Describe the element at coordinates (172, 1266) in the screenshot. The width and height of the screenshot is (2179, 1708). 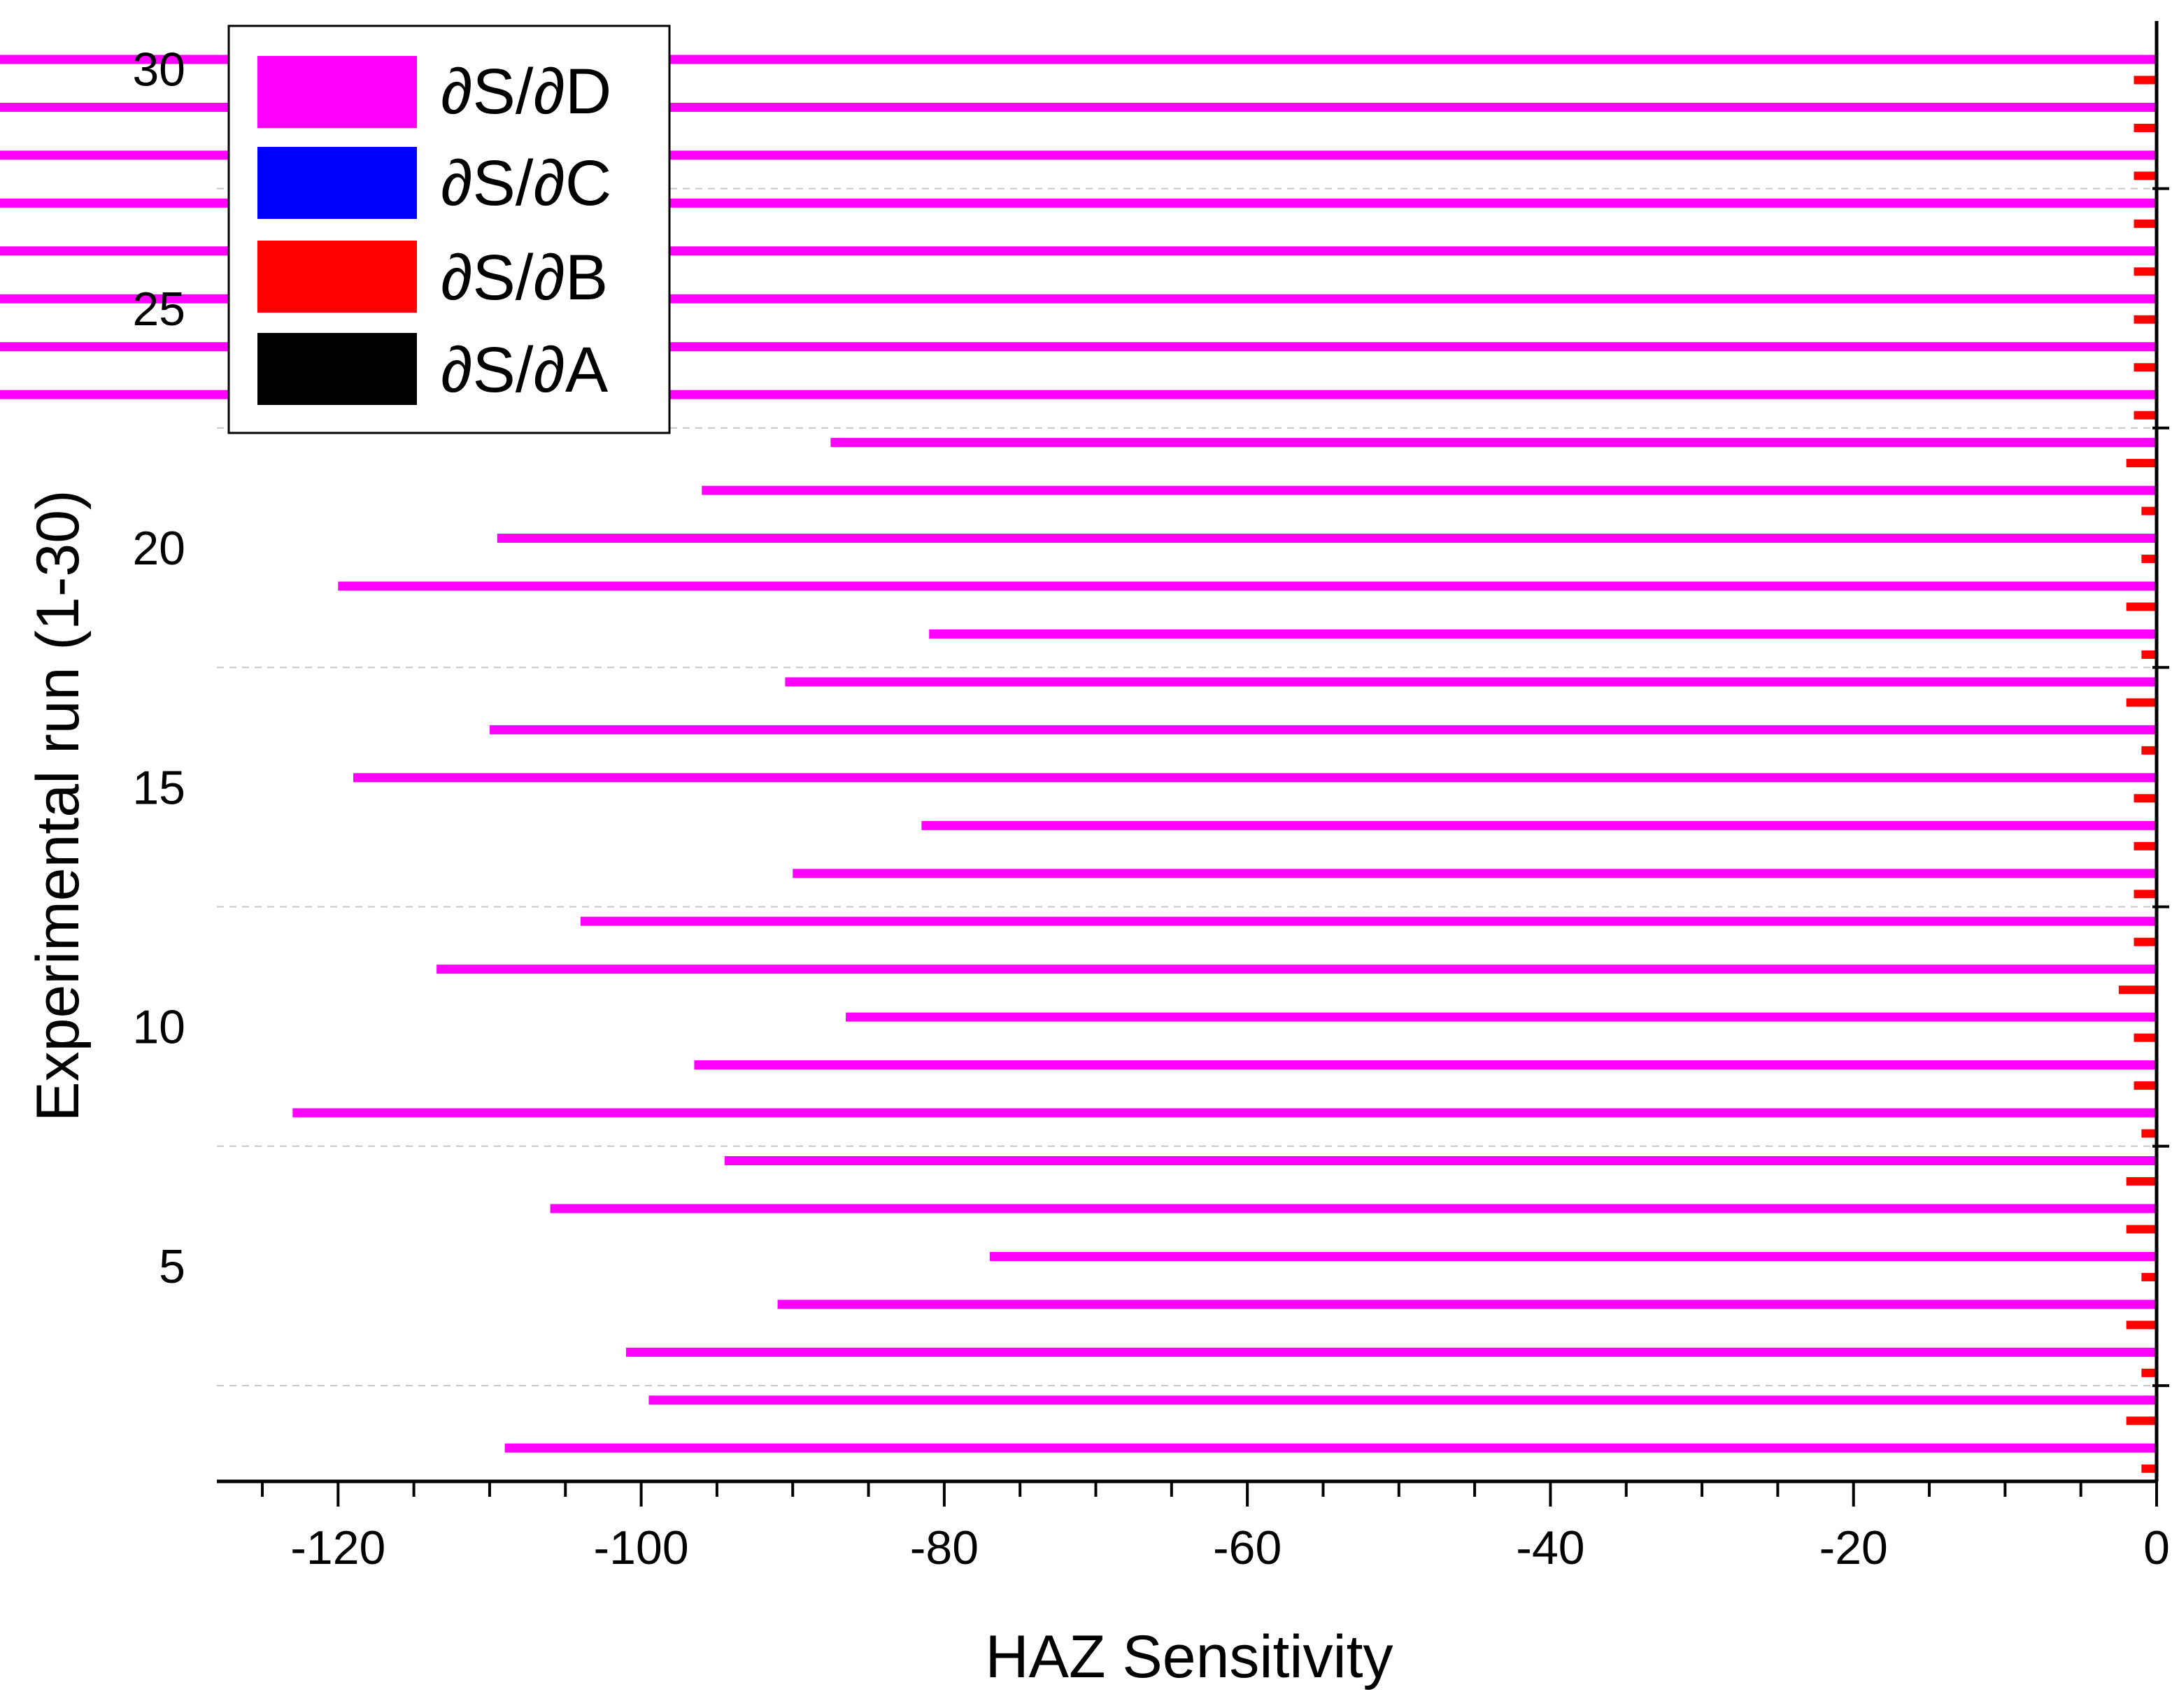
I see `y-tick-label-0: 5` at that location.